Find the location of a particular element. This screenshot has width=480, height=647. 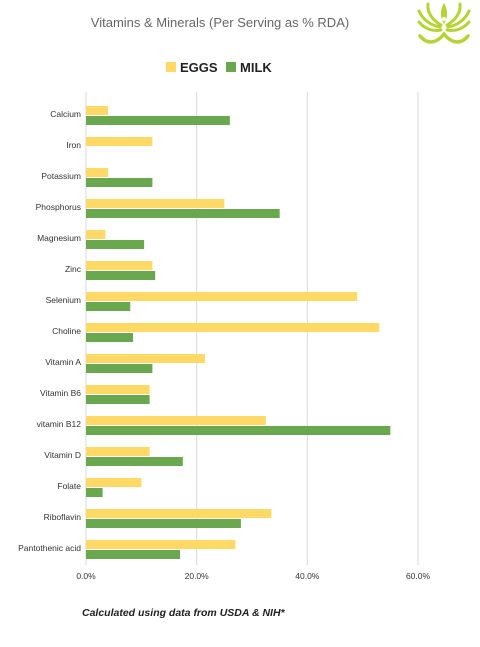

legend-swatch-eggs is located at coordinates (171, 67).